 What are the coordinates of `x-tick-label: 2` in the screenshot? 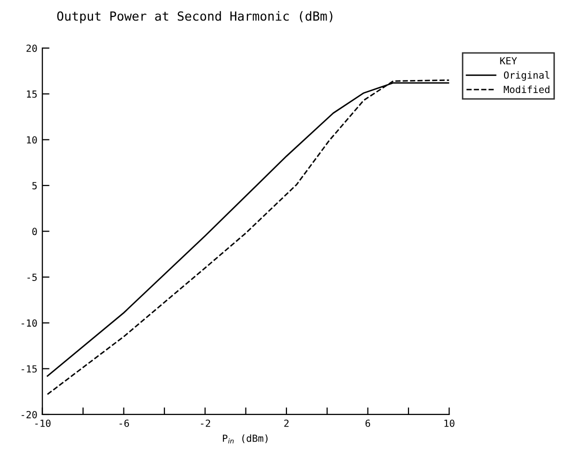 It's located at (286, 423).